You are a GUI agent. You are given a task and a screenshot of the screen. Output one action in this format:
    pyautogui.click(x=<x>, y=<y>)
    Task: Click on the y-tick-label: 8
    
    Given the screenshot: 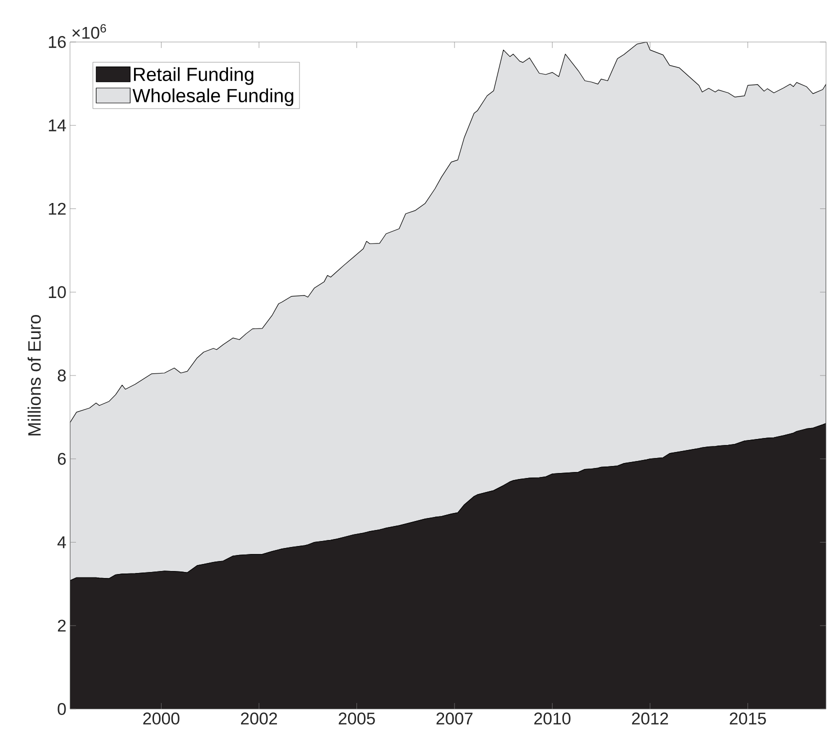 What is the action you would take?
    pyautogui.click(x=62, y=376)
    